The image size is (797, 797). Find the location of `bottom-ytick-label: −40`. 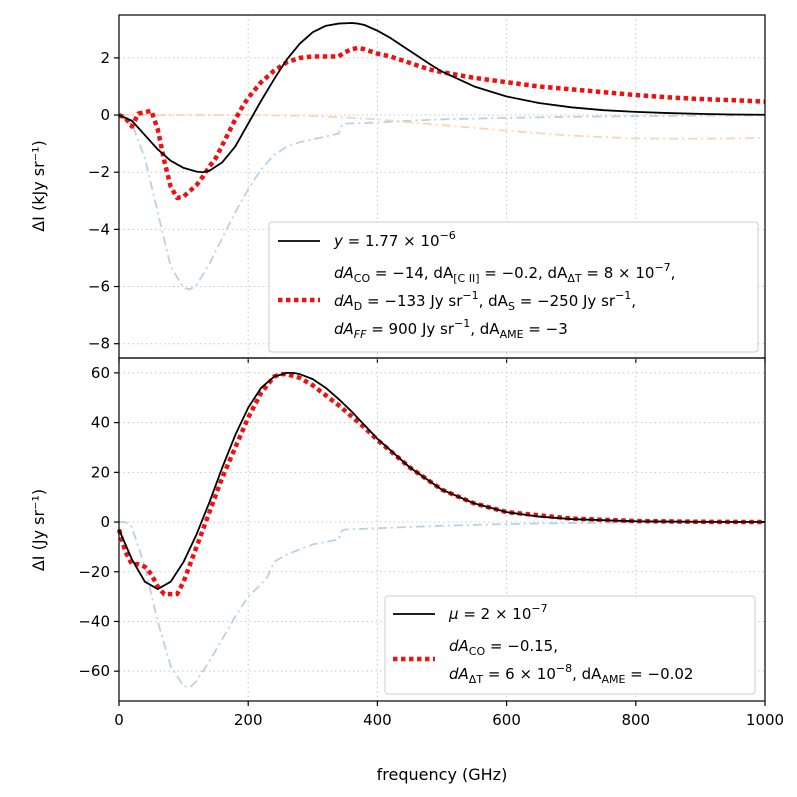

bottom-ytick-label: −40 is located at coordinates (94, 621).